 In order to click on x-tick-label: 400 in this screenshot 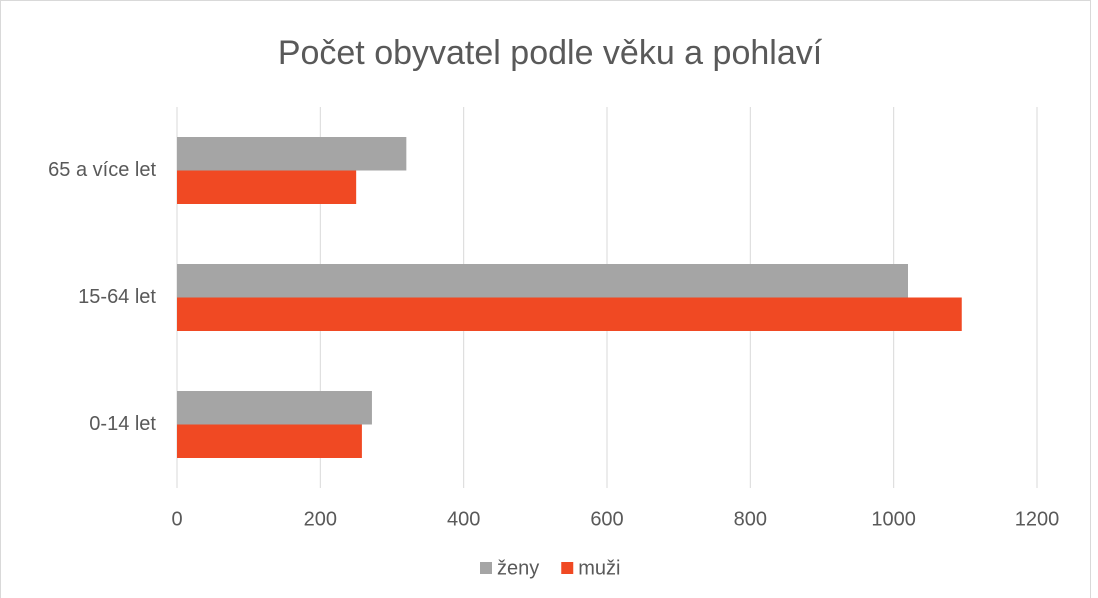, I will do `click(463, 519)`.